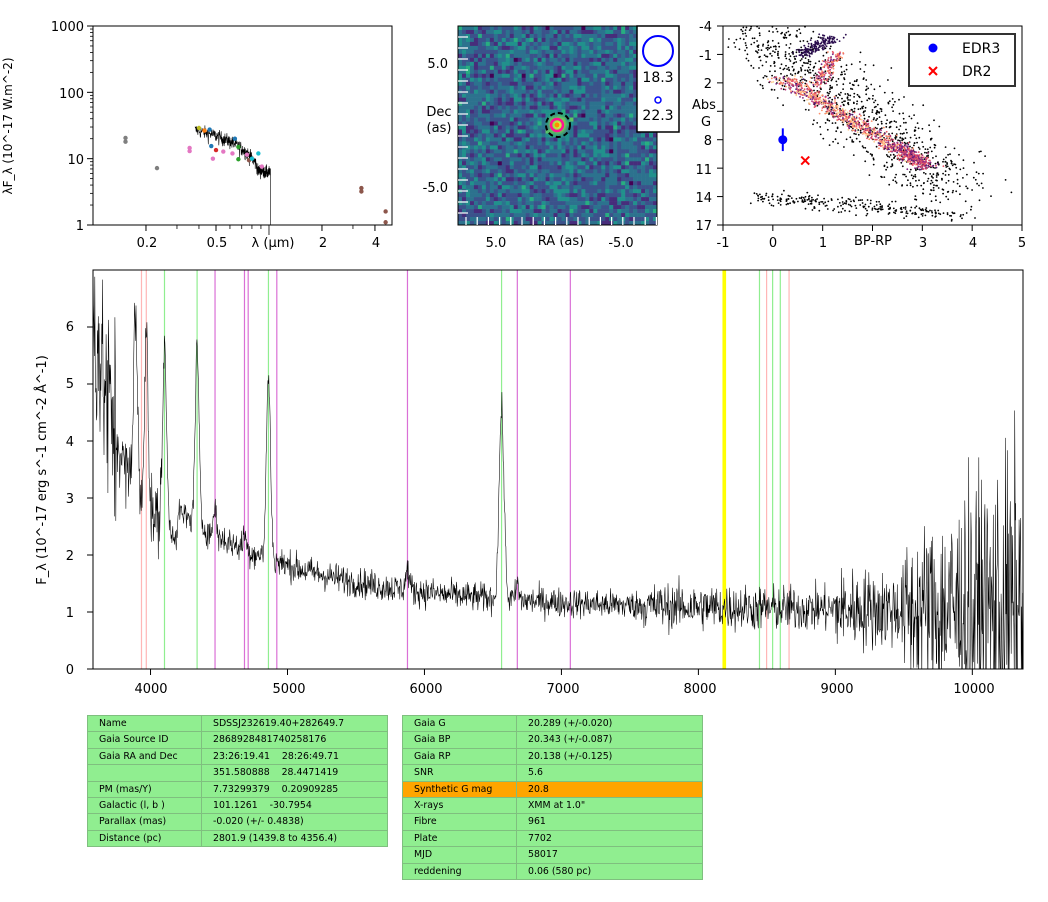 The width and height of the screenshot is (1048, 902). What do you see at coordinates (723, 243) in the screenshot?
I see `cmd-xtick-label: -1` at bounding box center [723, 243].